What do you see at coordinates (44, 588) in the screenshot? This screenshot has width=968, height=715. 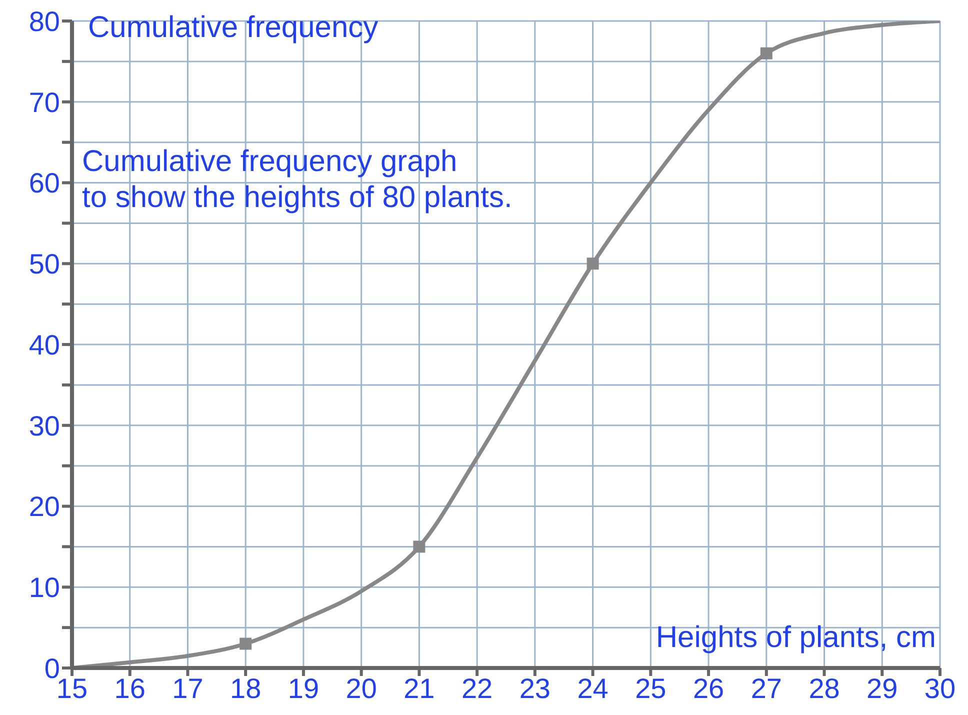 I see `y-tick-label: 10` at bounding box center [44, 588].